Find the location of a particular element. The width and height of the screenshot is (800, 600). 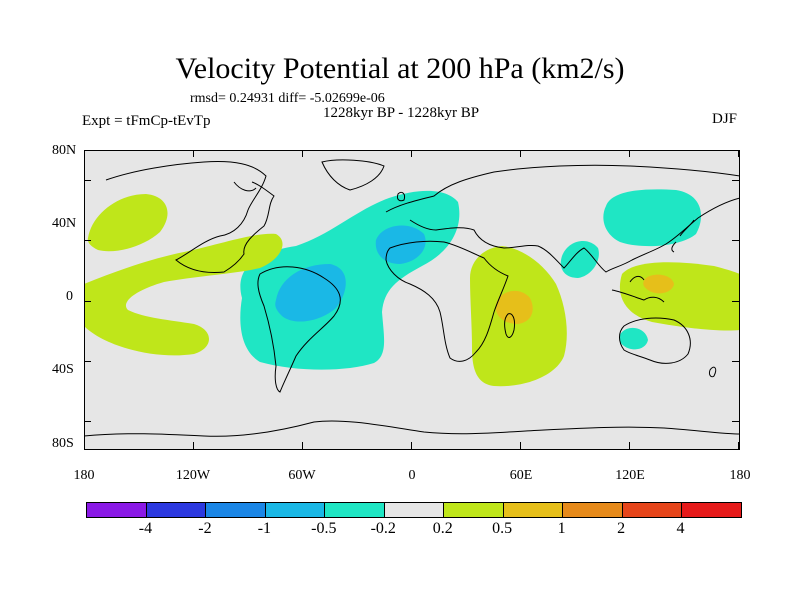

rmsd-stats: rmsd= 0.24931 diff= -5.02699e-06 is located at coordinates (287, 98).